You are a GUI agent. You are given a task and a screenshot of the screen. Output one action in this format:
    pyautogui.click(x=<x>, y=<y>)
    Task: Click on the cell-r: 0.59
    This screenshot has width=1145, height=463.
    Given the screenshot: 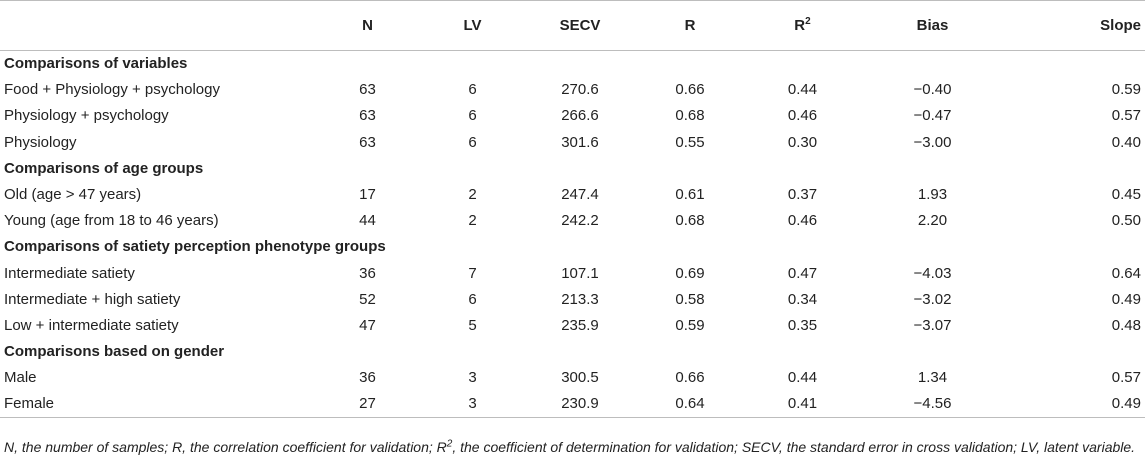 What is the action you would take?
    pyautogui.click(x=690, y=325)
    